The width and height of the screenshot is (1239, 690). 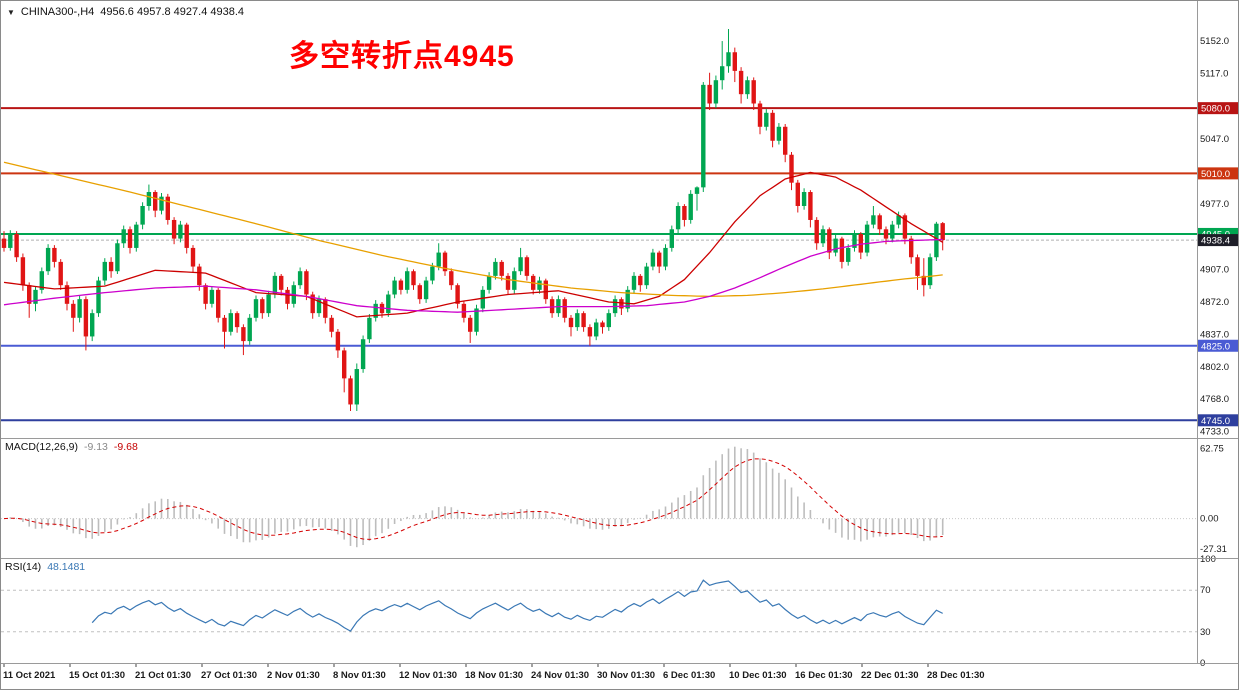 I want to click on rsi-pane, so click(x=599, y=611).